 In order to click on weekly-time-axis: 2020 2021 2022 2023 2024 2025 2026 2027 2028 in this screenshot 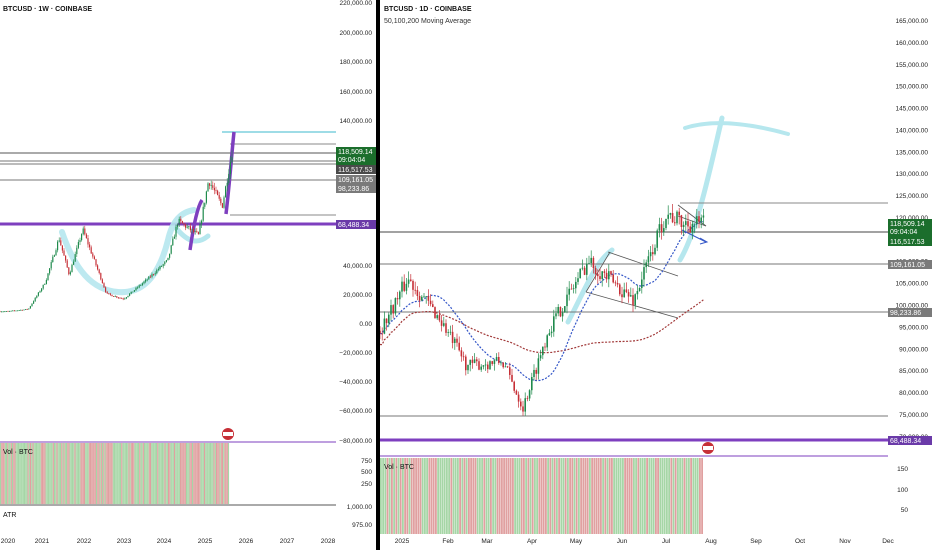, I will do `click(168, 541)`.